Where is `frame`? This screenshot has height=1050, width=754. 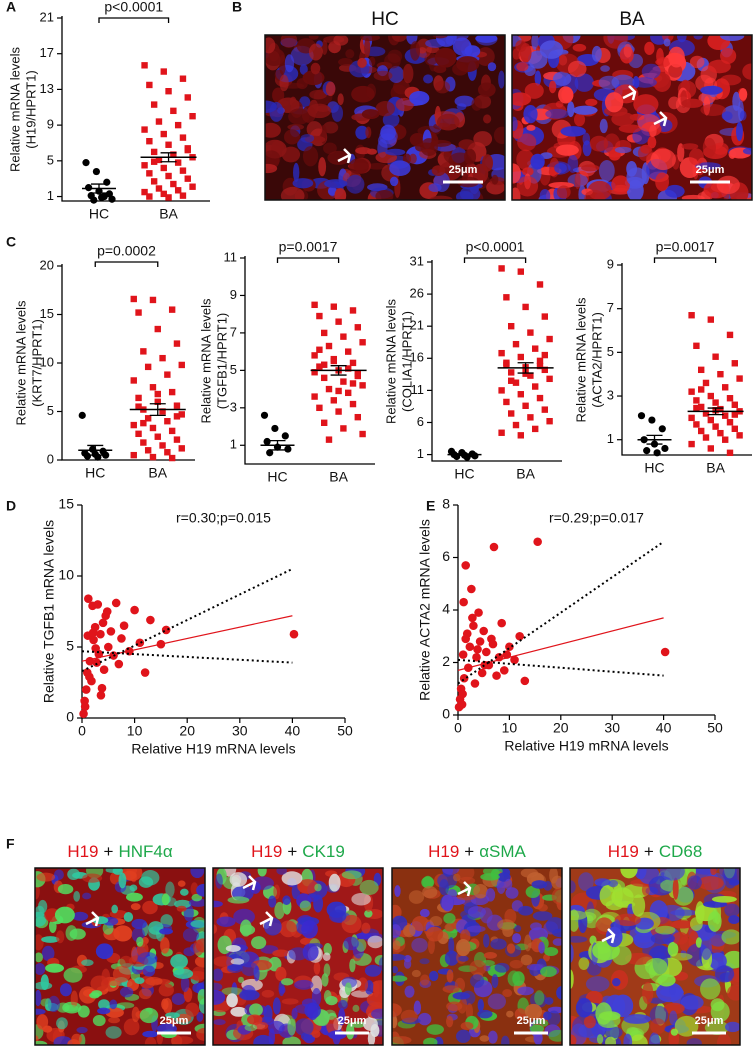
frame is located at coordinates (298, 956).